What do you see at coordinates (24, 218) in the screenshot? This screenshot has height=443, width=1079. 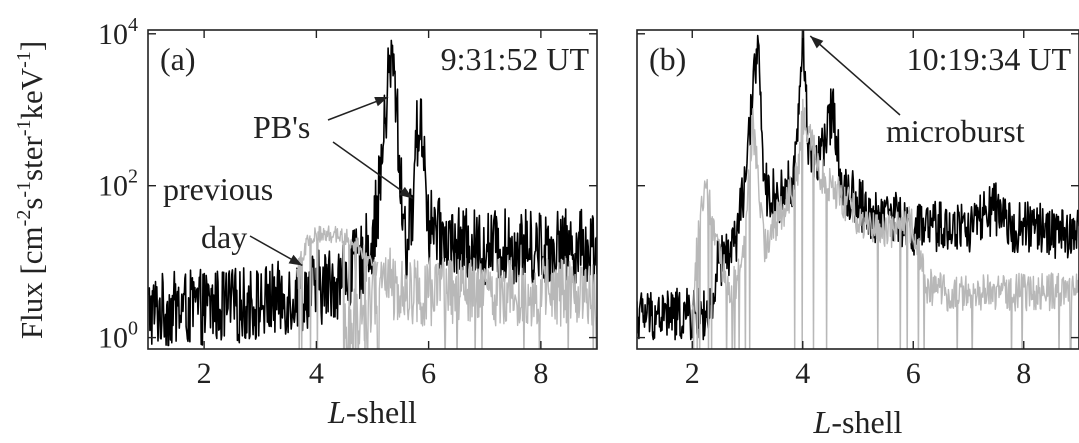 I see `y-axis-label-exponent: -2` at bounding box center [24, 218].